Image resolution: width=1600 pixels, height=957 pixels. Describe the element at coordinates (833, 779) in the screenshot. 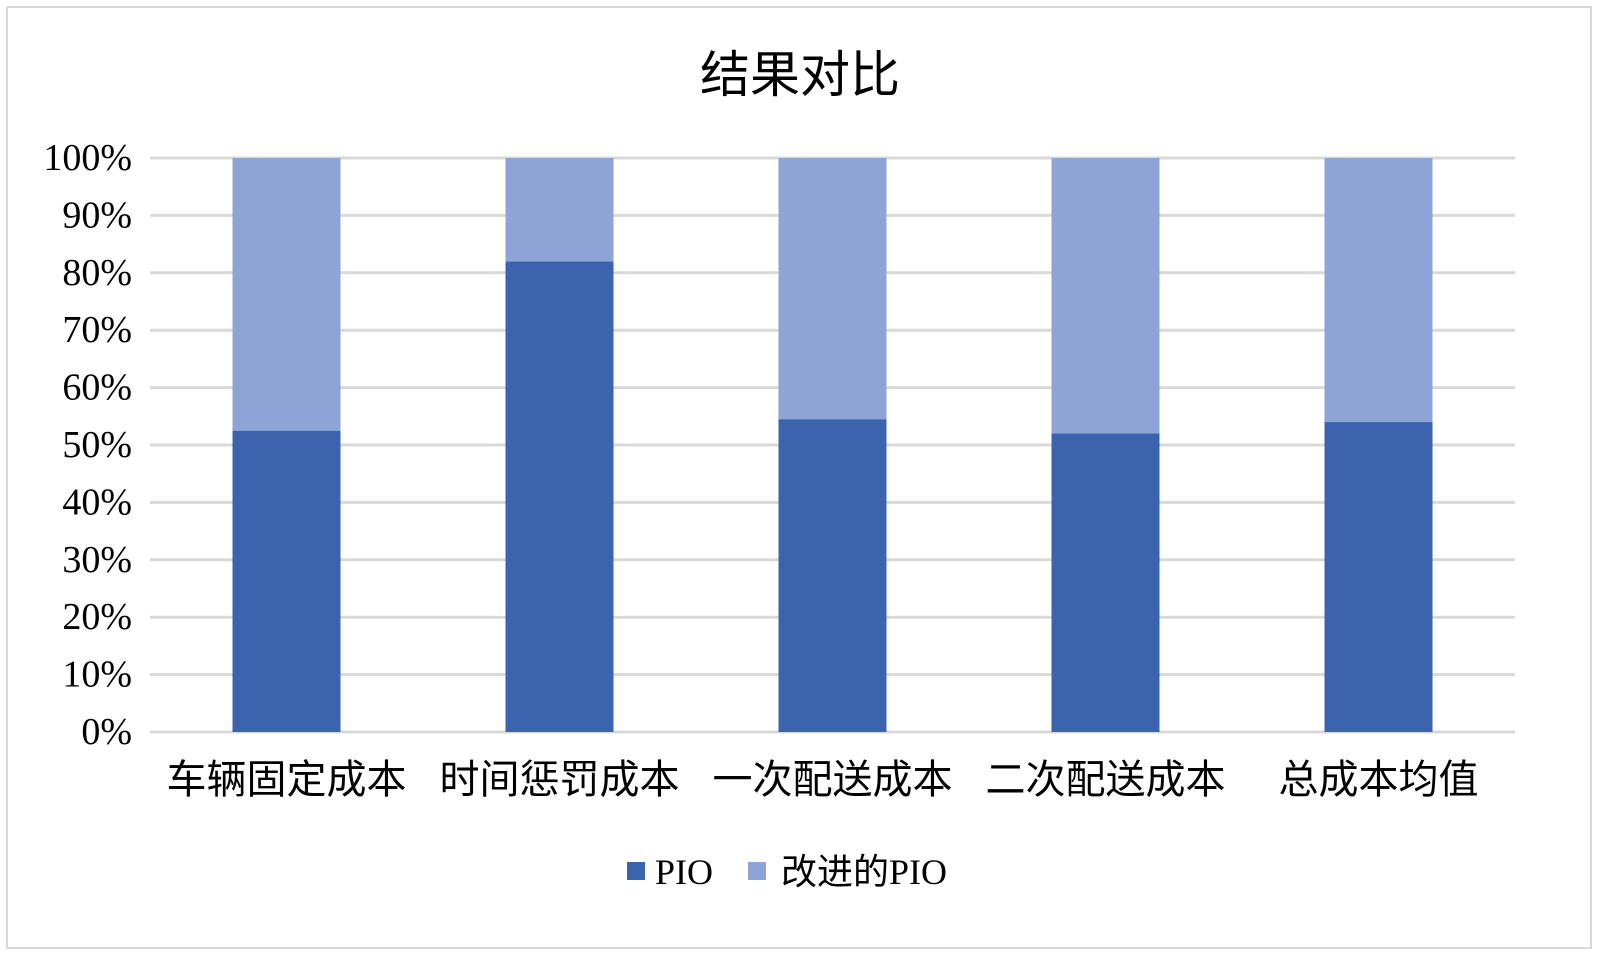

I see `x-category-label: 一次配送成本` at that location.